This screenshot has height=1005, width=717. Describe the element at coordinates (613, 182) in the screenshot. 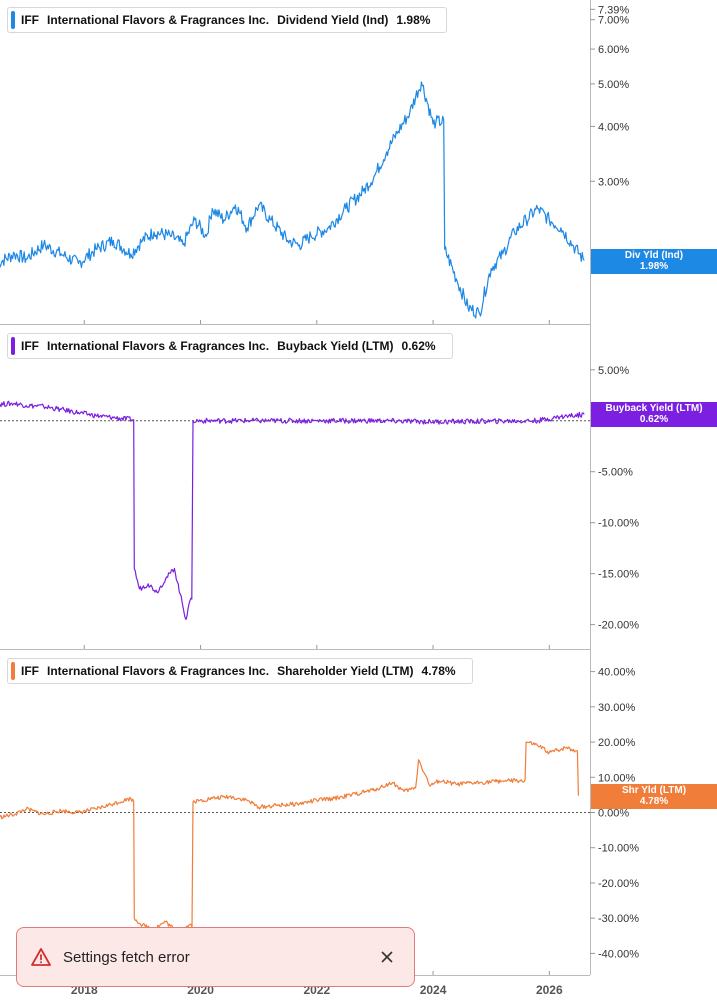

I see `y-tick-label: 3.00%` at that location.